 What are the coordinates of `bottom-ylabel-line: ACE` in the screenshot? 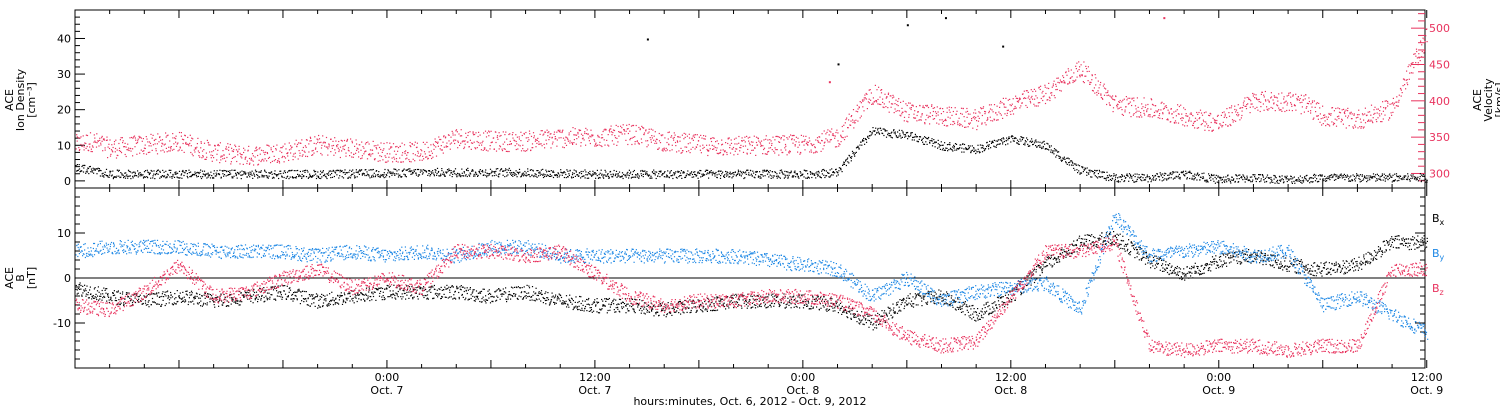 It's located at (9, 278).